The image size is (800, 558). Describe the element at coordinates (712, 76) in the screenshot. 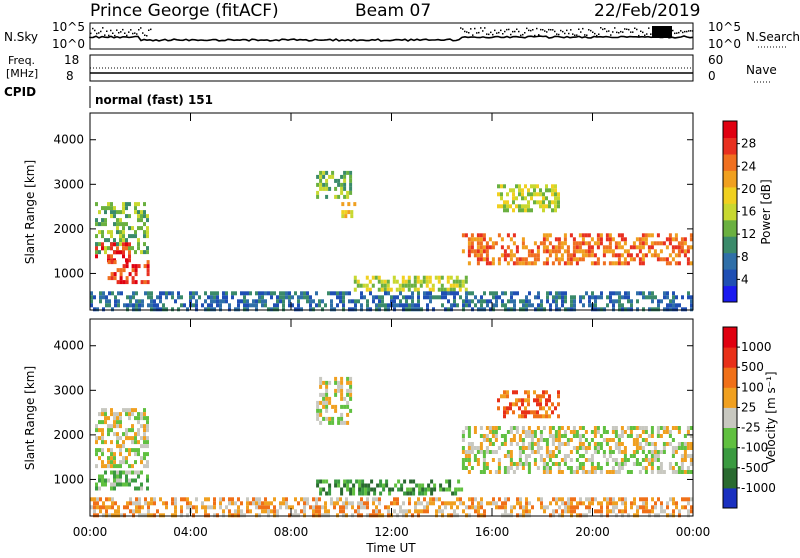

I see `nave-lo-label: 0` at that location.